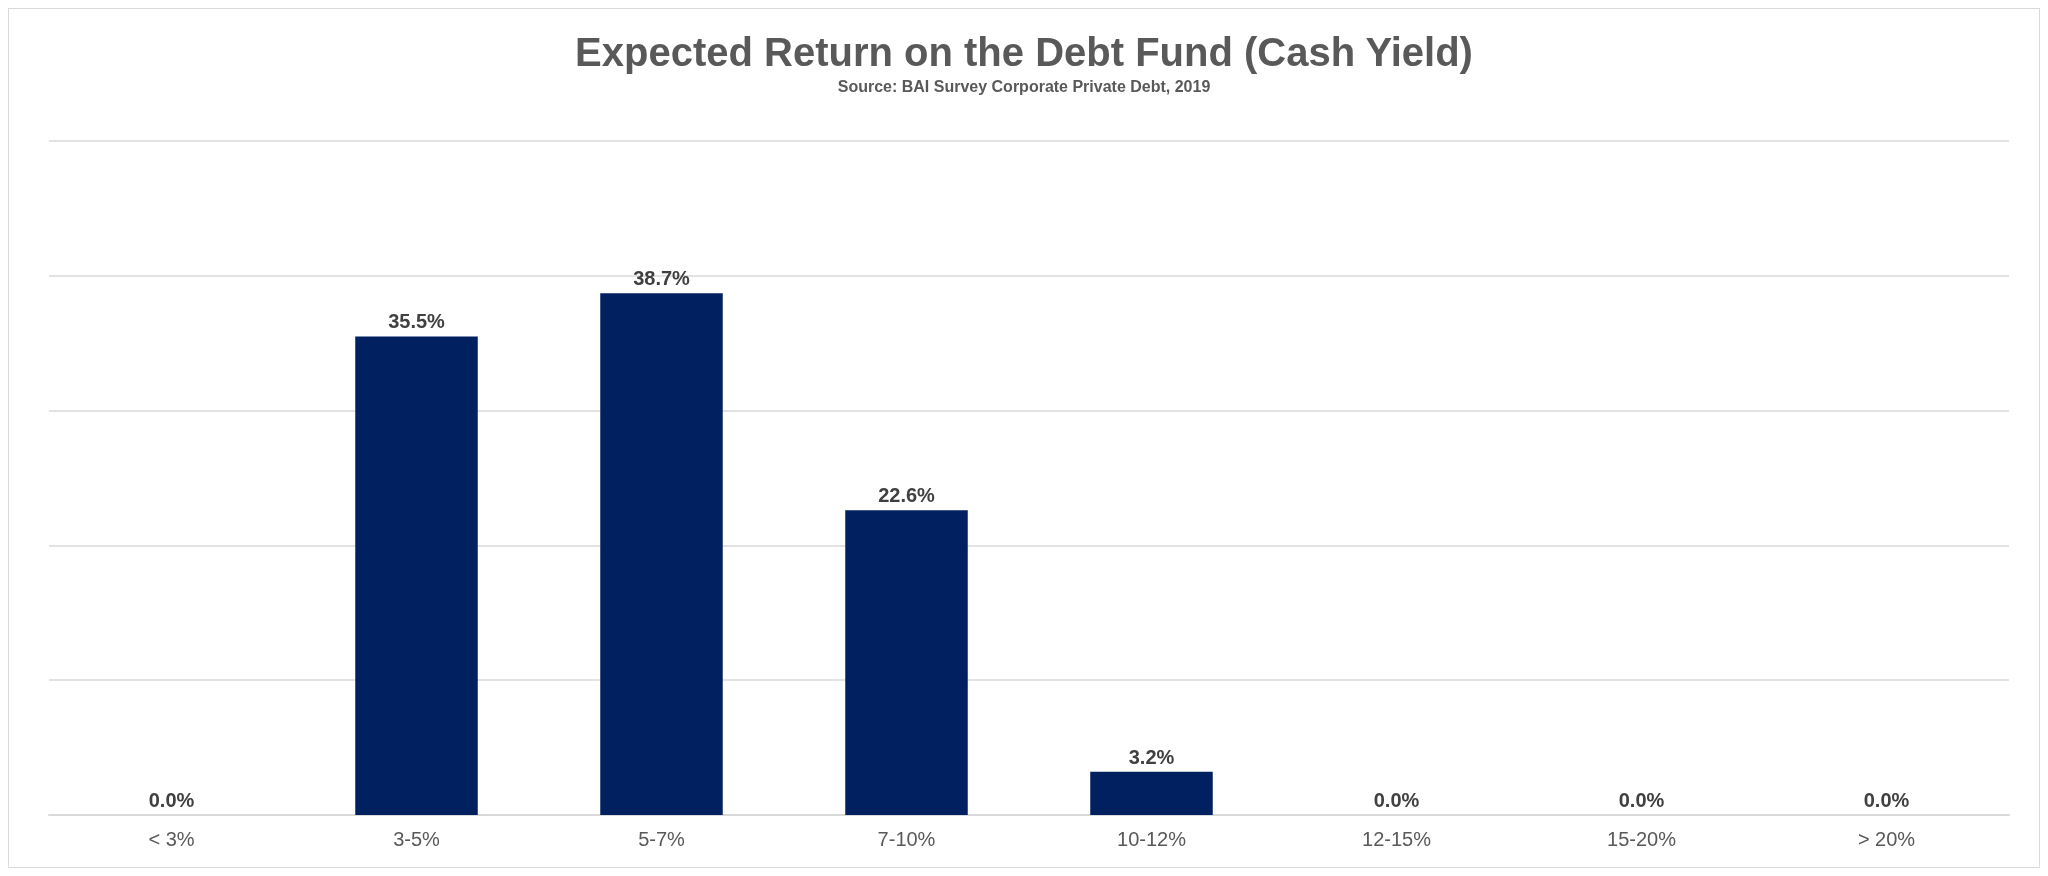  Describe the element at coordinates (417, 321) in the screenshot. I see `data-label: 35.5%` at that location.